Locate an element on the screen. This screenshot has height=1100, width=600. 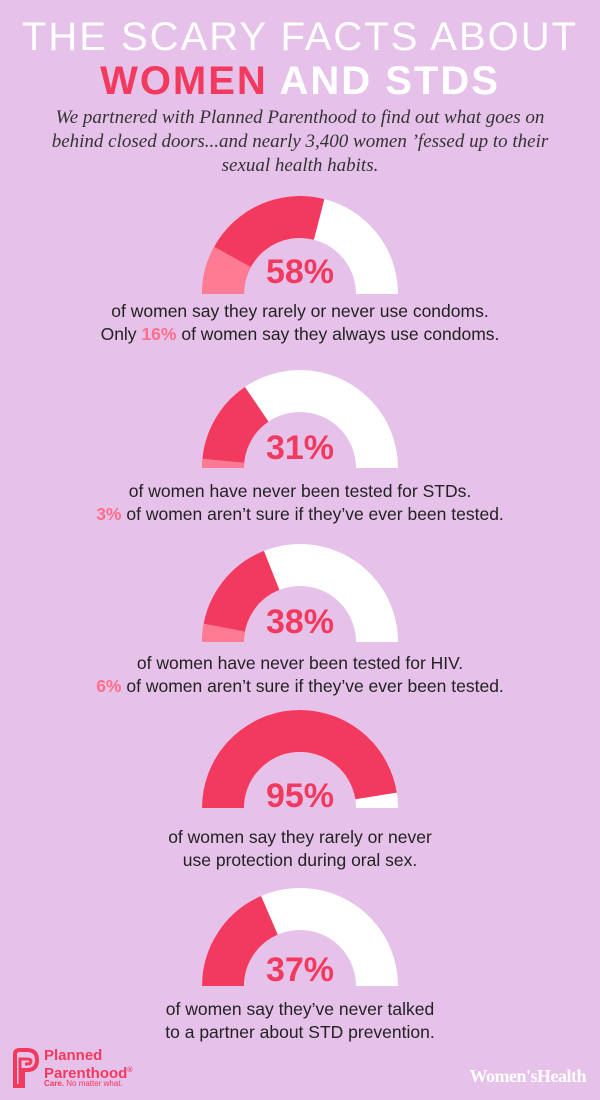
stat-percent: 37% is located at coordinates (300, 970).